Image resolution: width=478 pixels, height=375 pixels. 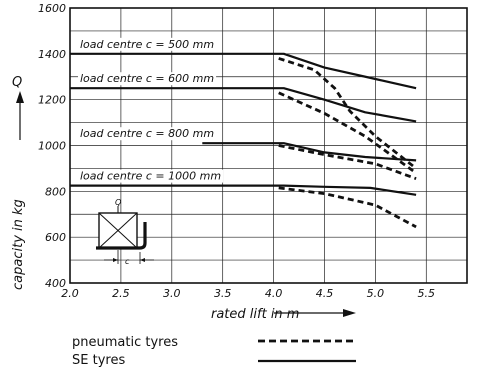 I want to click on inset-c-label: c, so click(x=127, y=261).